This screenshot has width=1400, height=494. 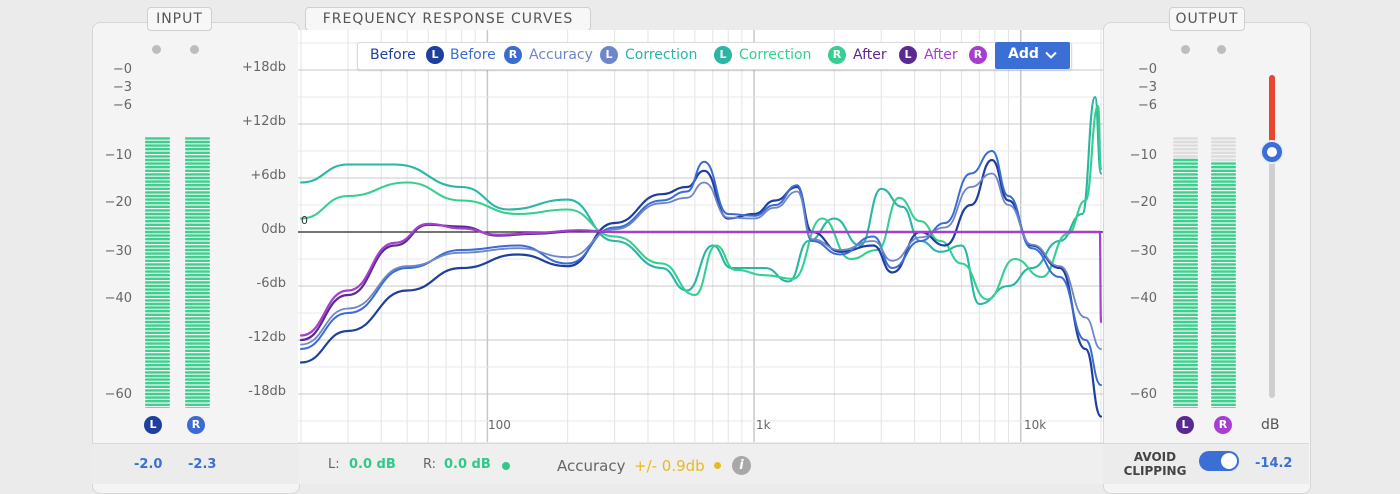 What do you see at coordinates (393, 55) in the screenshot?
I see `legend-before-l: Before` at bounding box center [393, 55].